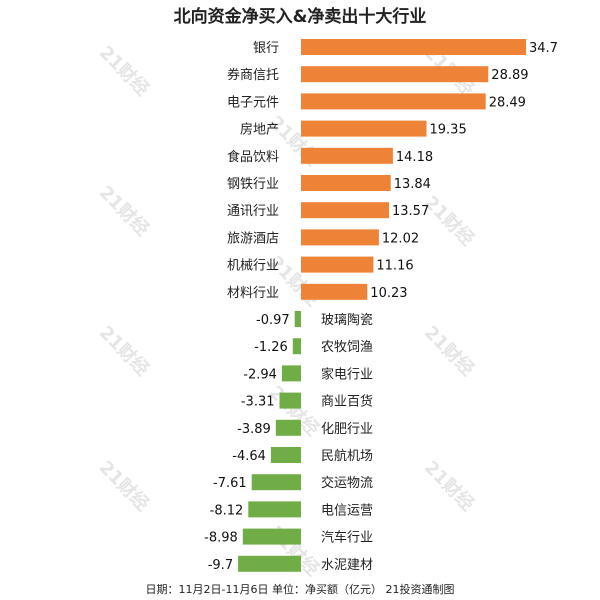  What do you see at coordinates (221, 538) in the screenshot?
I see `value-label: -8.98` at bounding box center [221, 538].